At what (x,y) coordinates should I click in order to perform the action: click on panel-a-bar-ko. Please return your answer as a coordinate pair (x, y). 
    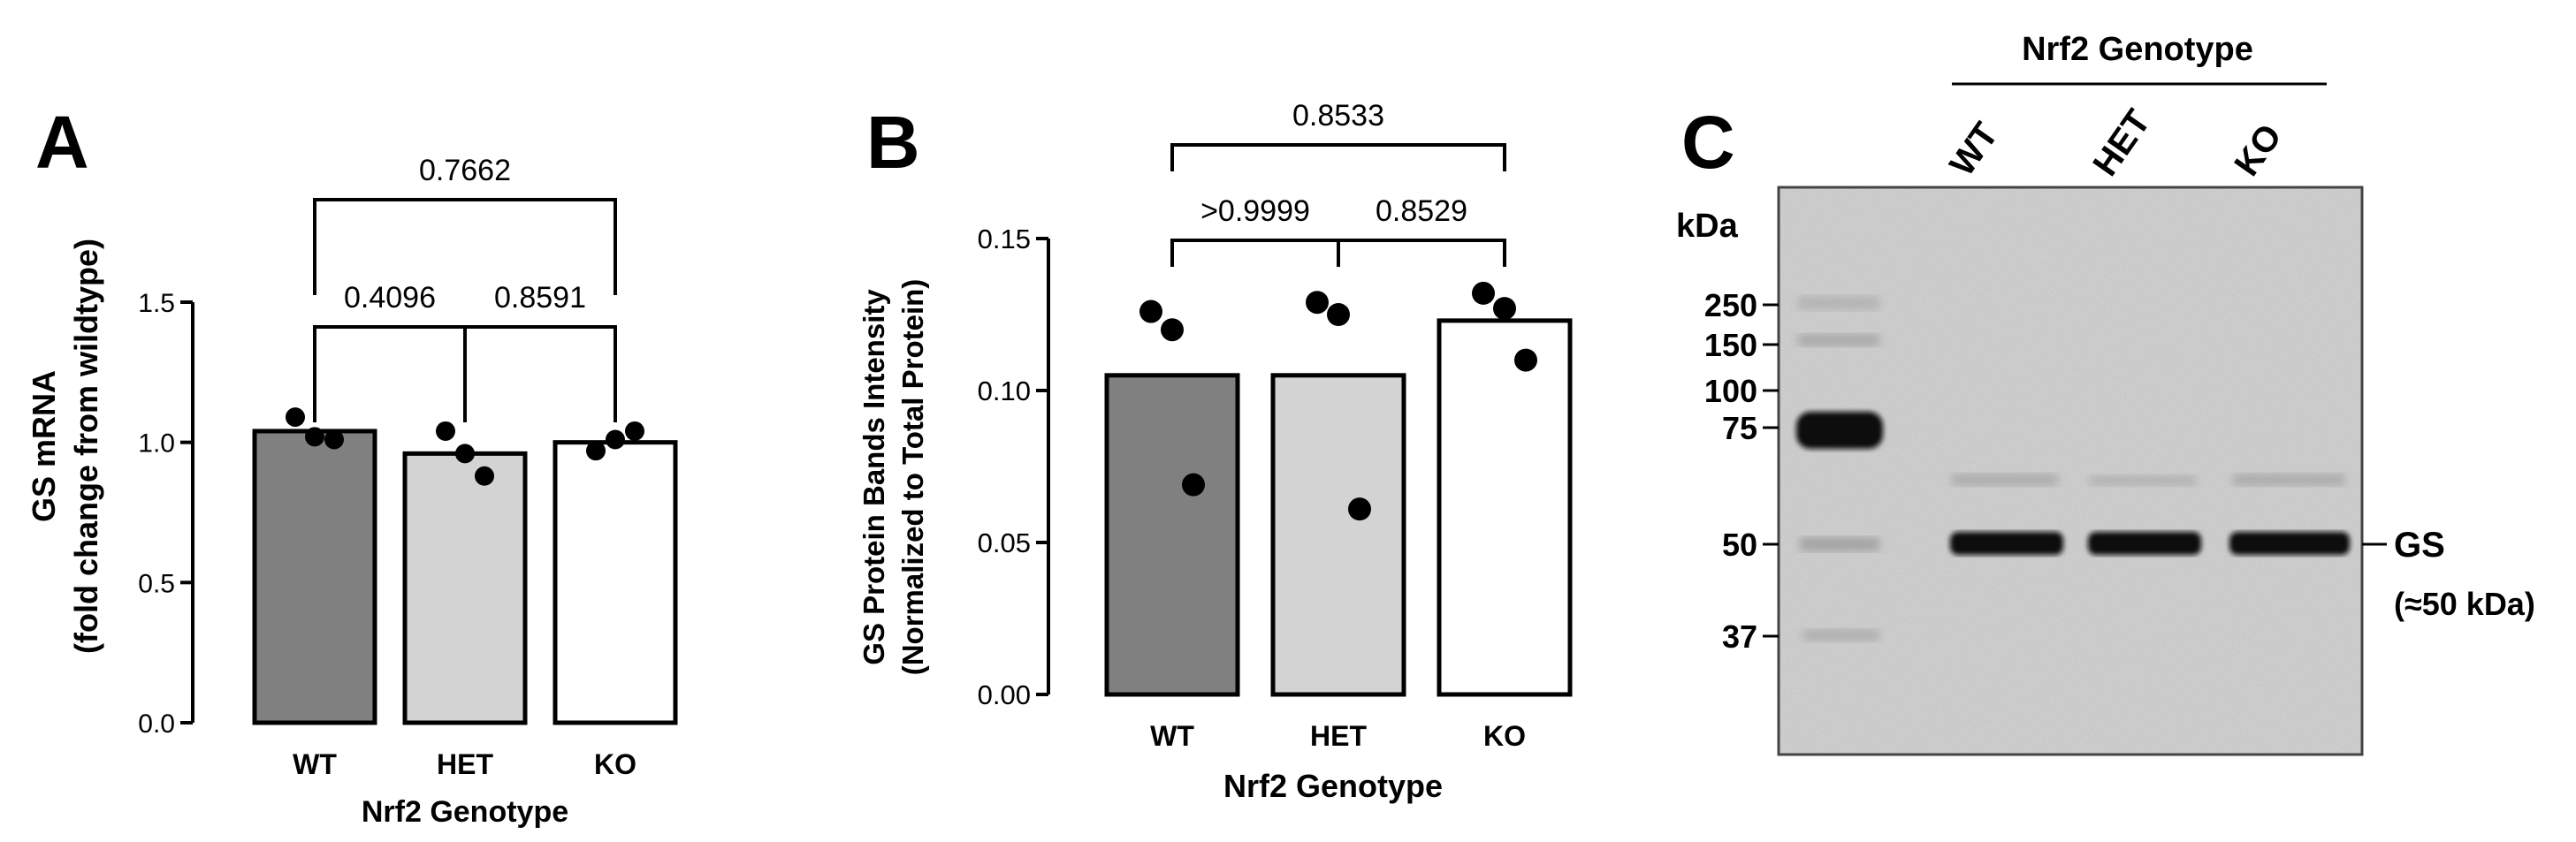
    Looking at the image, I should click on (615, 582).